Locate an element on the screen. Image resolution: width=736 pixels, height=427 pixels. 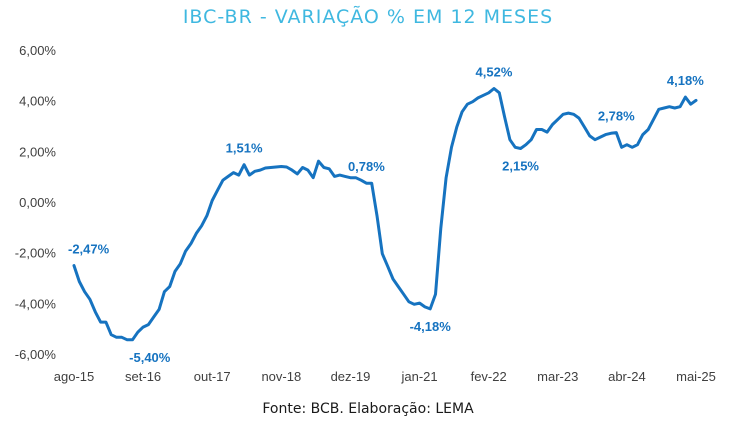
source-note: Fonte: BCB. Elaboração: LEMA is located at coordinates (368, 409).